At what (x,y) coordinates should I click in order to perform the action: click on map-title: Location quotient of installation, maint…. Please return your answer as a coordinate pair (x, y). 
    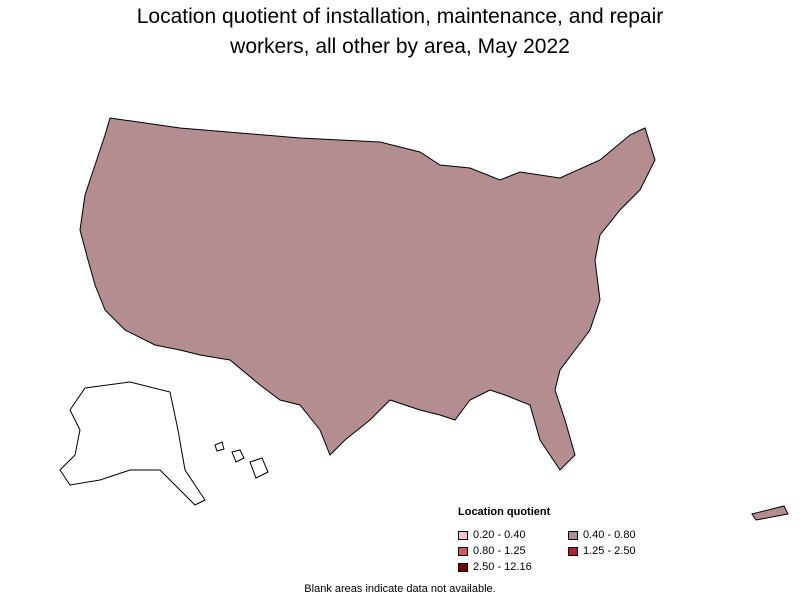
    Looking at the image, I should click on (400, 32).